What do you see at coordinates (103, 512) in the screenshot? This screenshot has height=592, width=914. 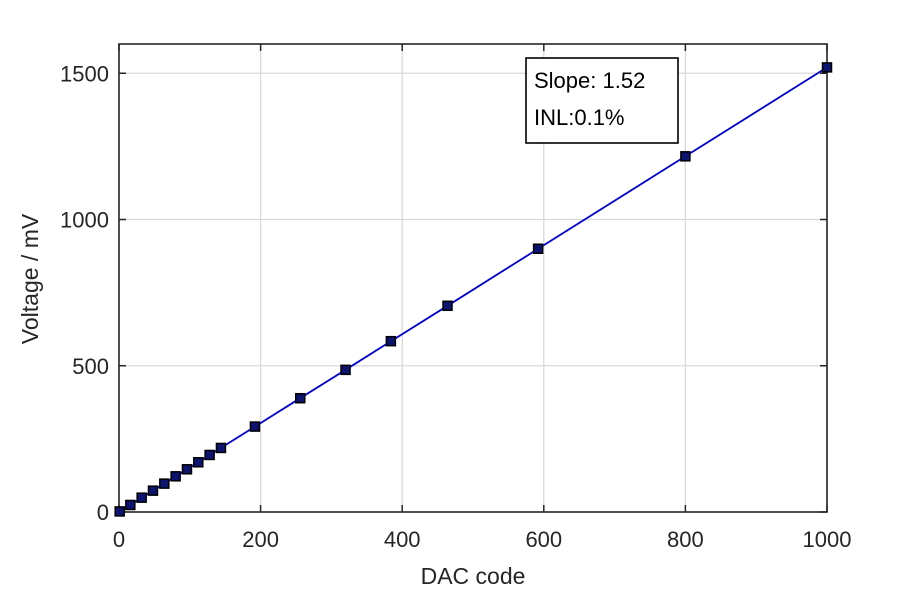 I see `y-tick-label: 0` at bounding box center [103, 512].